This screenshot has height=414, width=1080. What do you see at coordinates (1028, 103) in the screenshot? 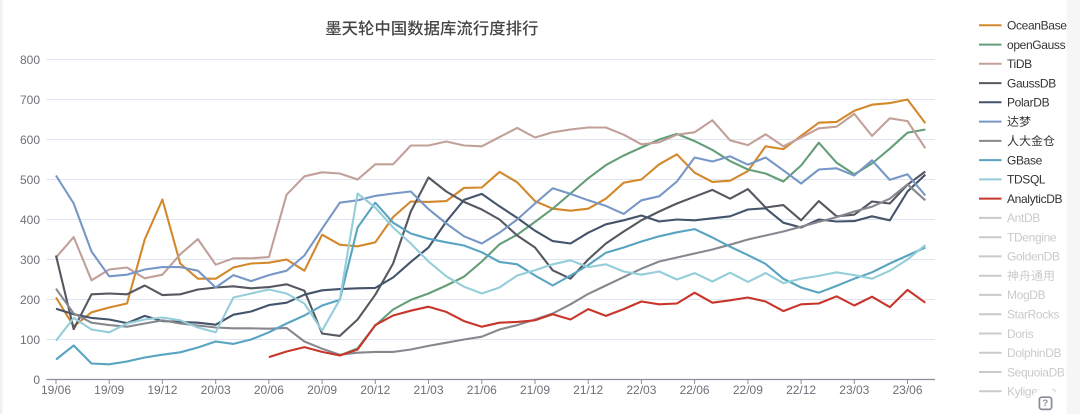
I see `svg-text: PolarDB` at bounding box center [1028, 103].